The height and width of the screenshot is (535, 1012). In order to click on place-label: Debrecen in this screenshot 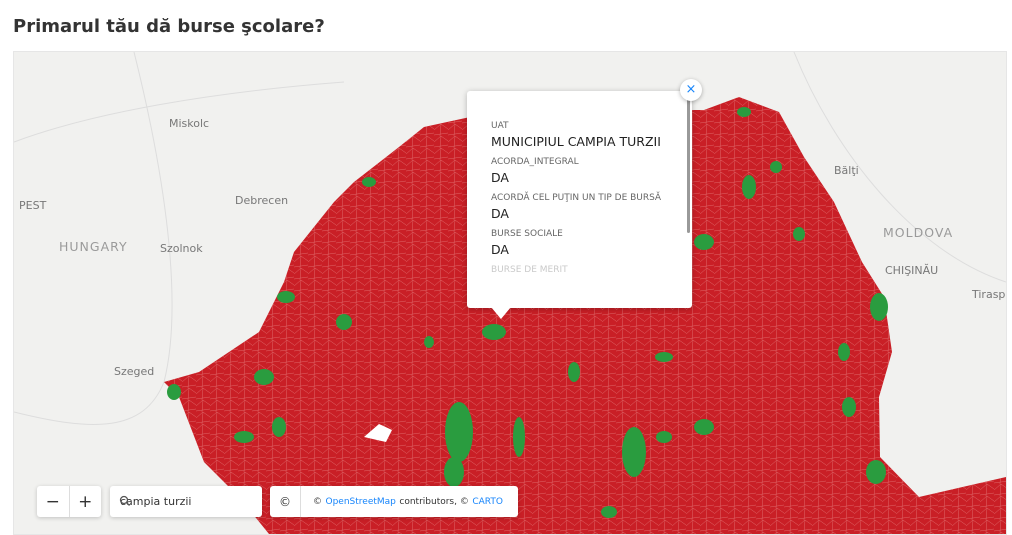, I will do `click(261, 200)`.